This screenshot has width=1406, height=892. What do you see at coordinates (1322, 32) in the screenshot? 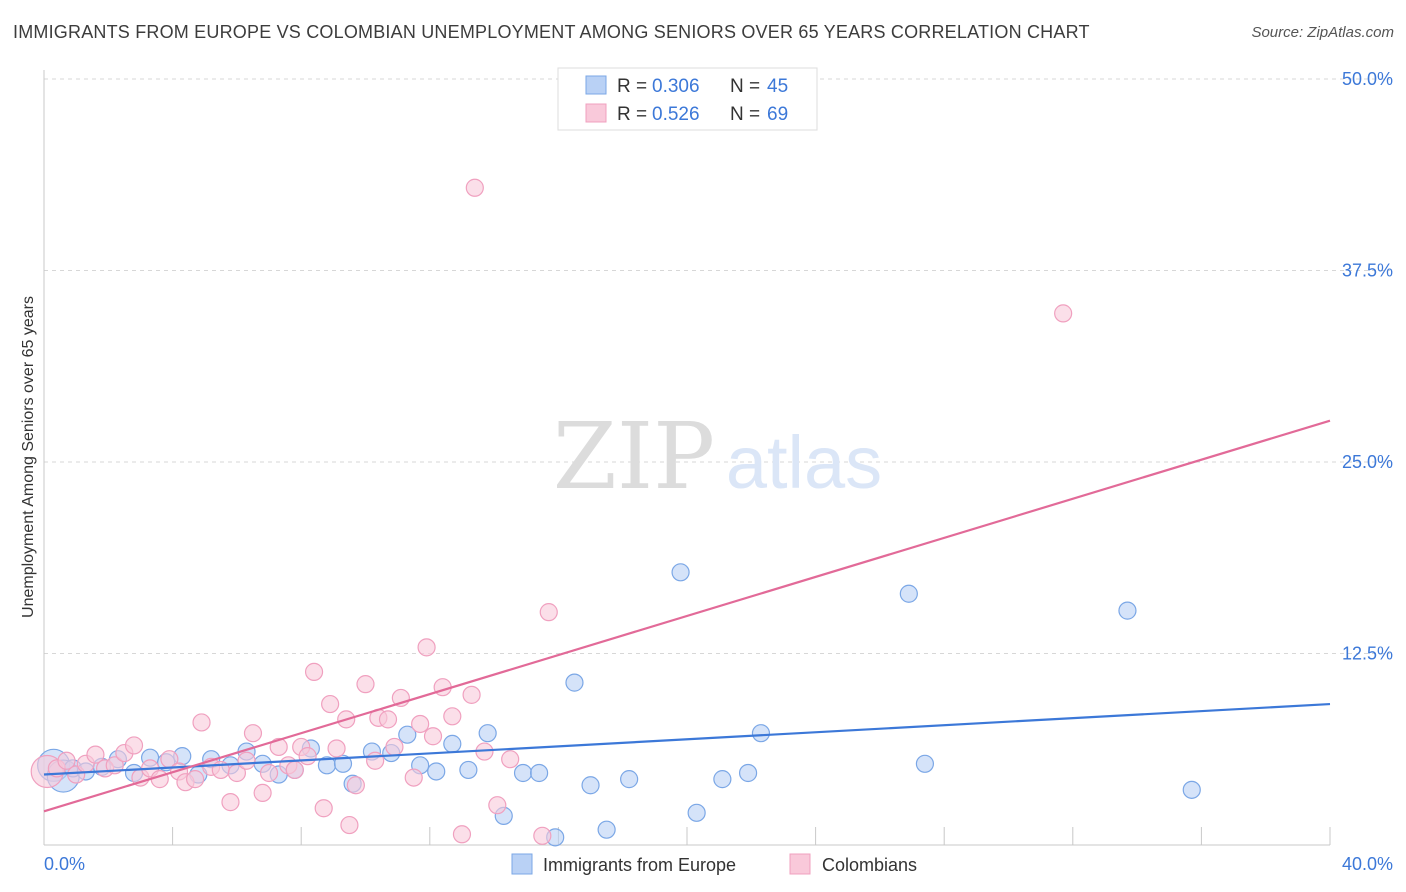
I see `source-credit: Source: ZipAtlas.com` at bounding box center [1322, 32].